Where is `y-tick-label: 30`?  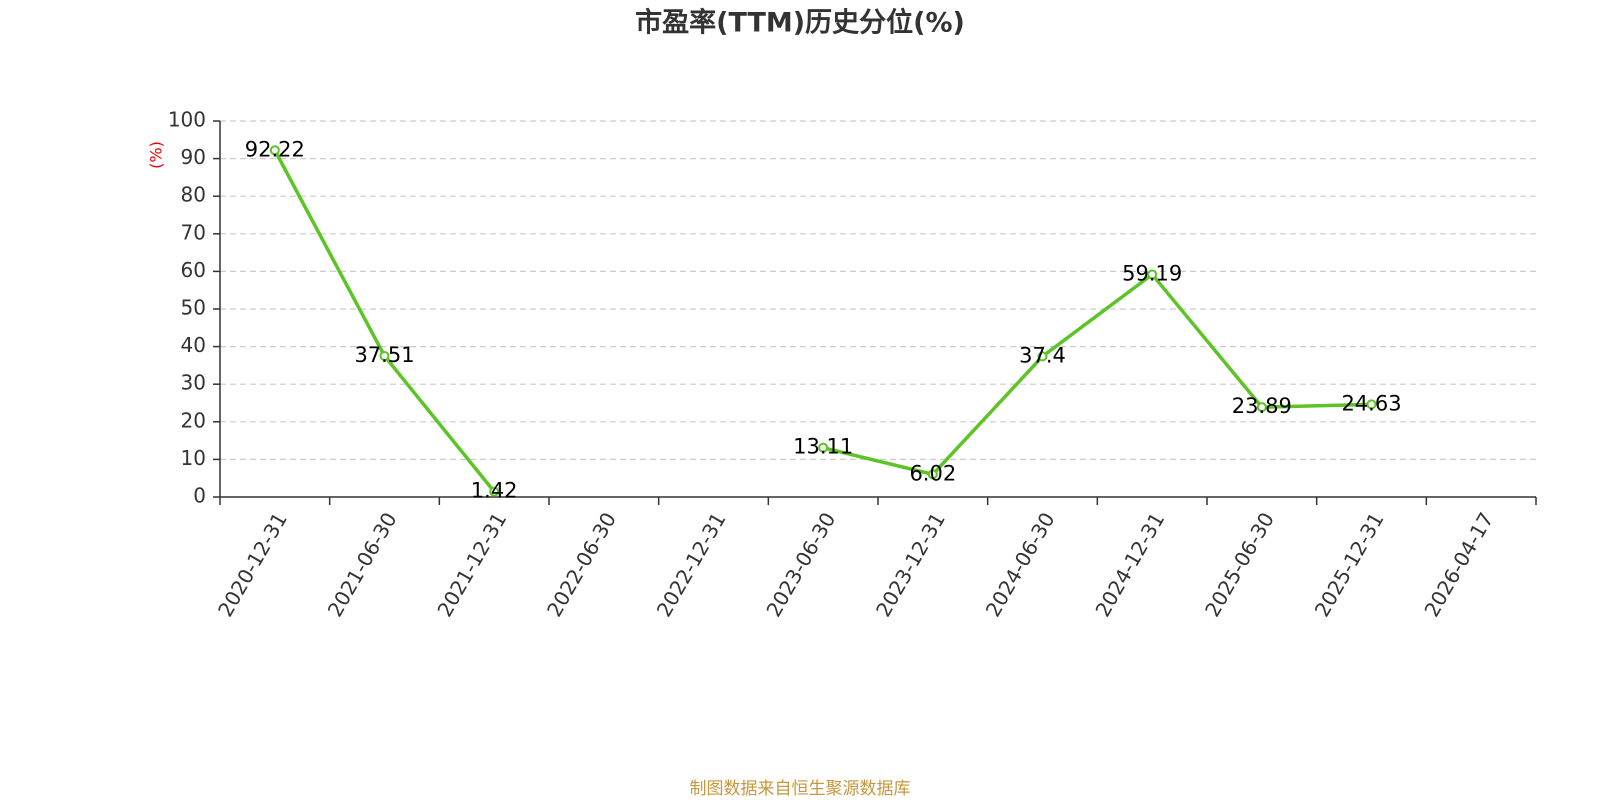
y-tick-label: 30 is located at coordinates (193, 383).